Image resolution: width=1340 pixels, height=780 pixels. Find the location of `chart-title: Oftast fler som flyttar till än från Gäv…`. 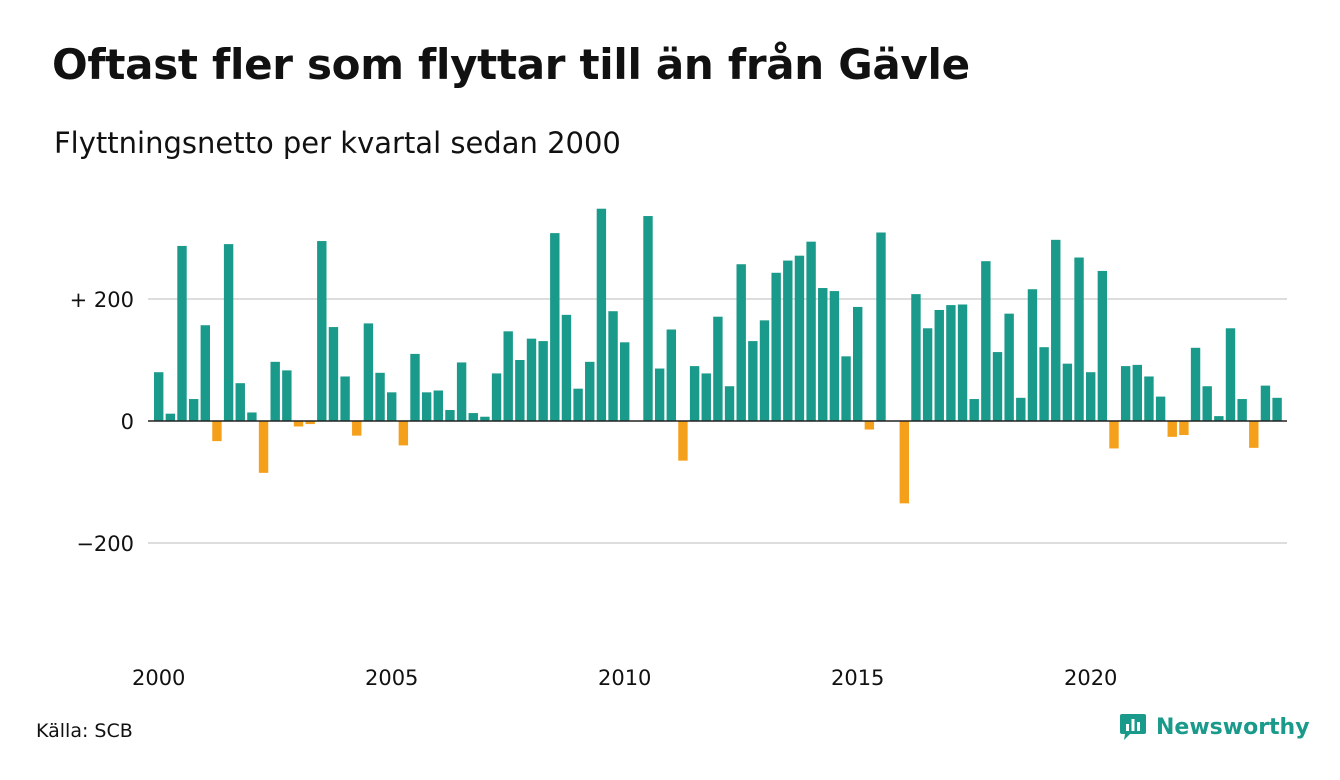

chart-title: Oftast fler som flyttar till än från Gäv… is located at coordinates (511, 64).